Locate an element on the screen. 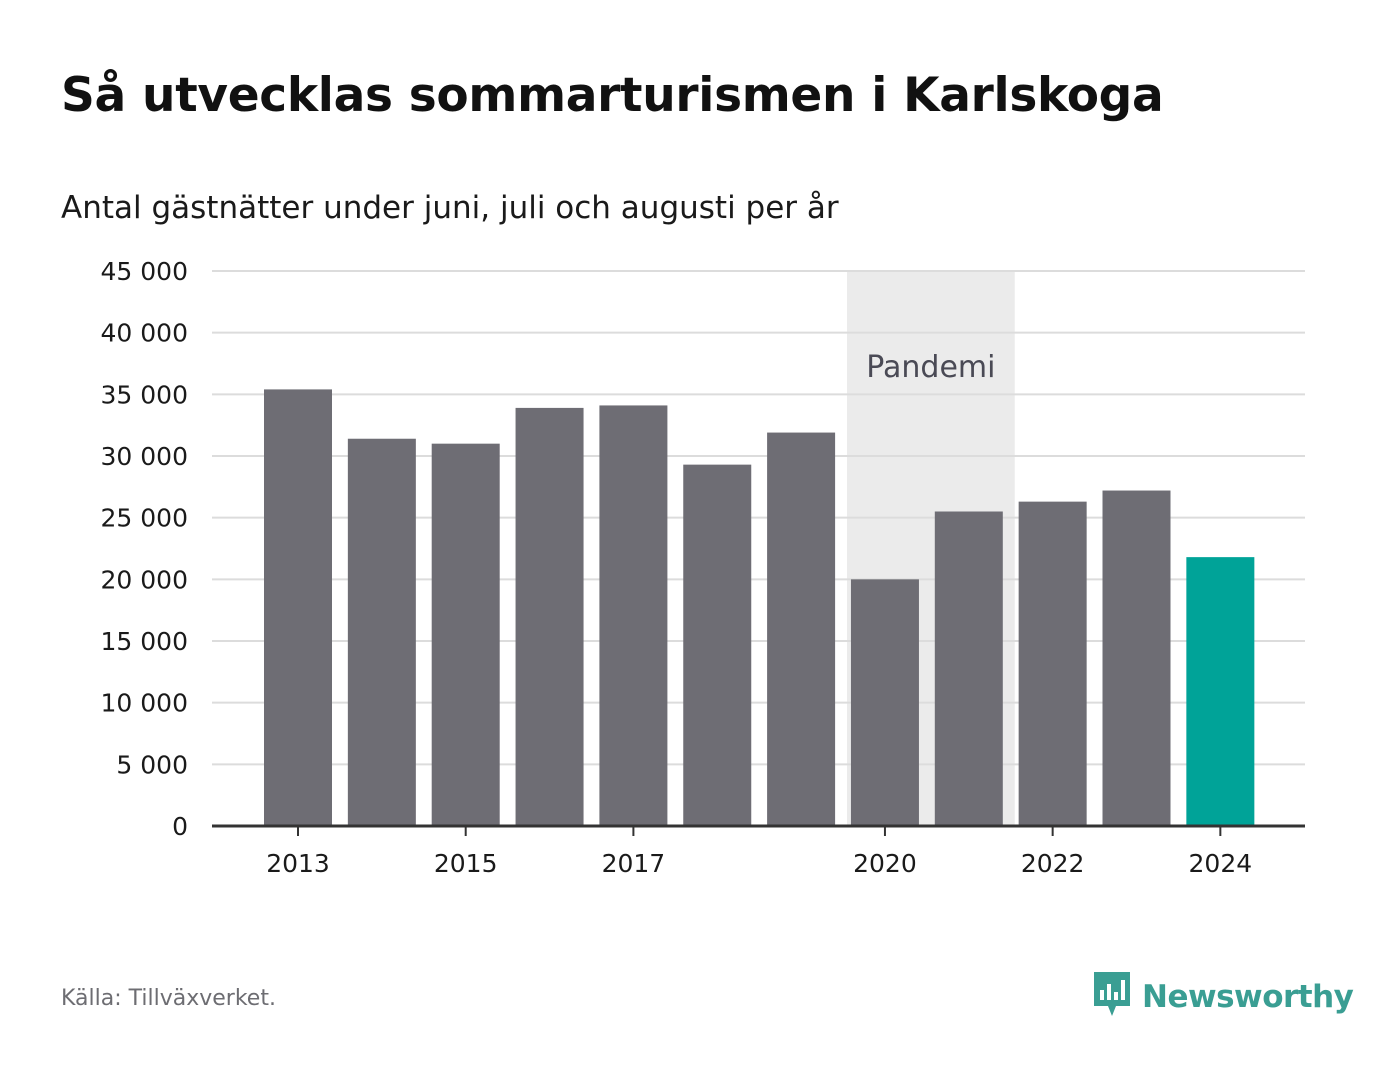  bar-2014 is located at coordinates (381, 632).